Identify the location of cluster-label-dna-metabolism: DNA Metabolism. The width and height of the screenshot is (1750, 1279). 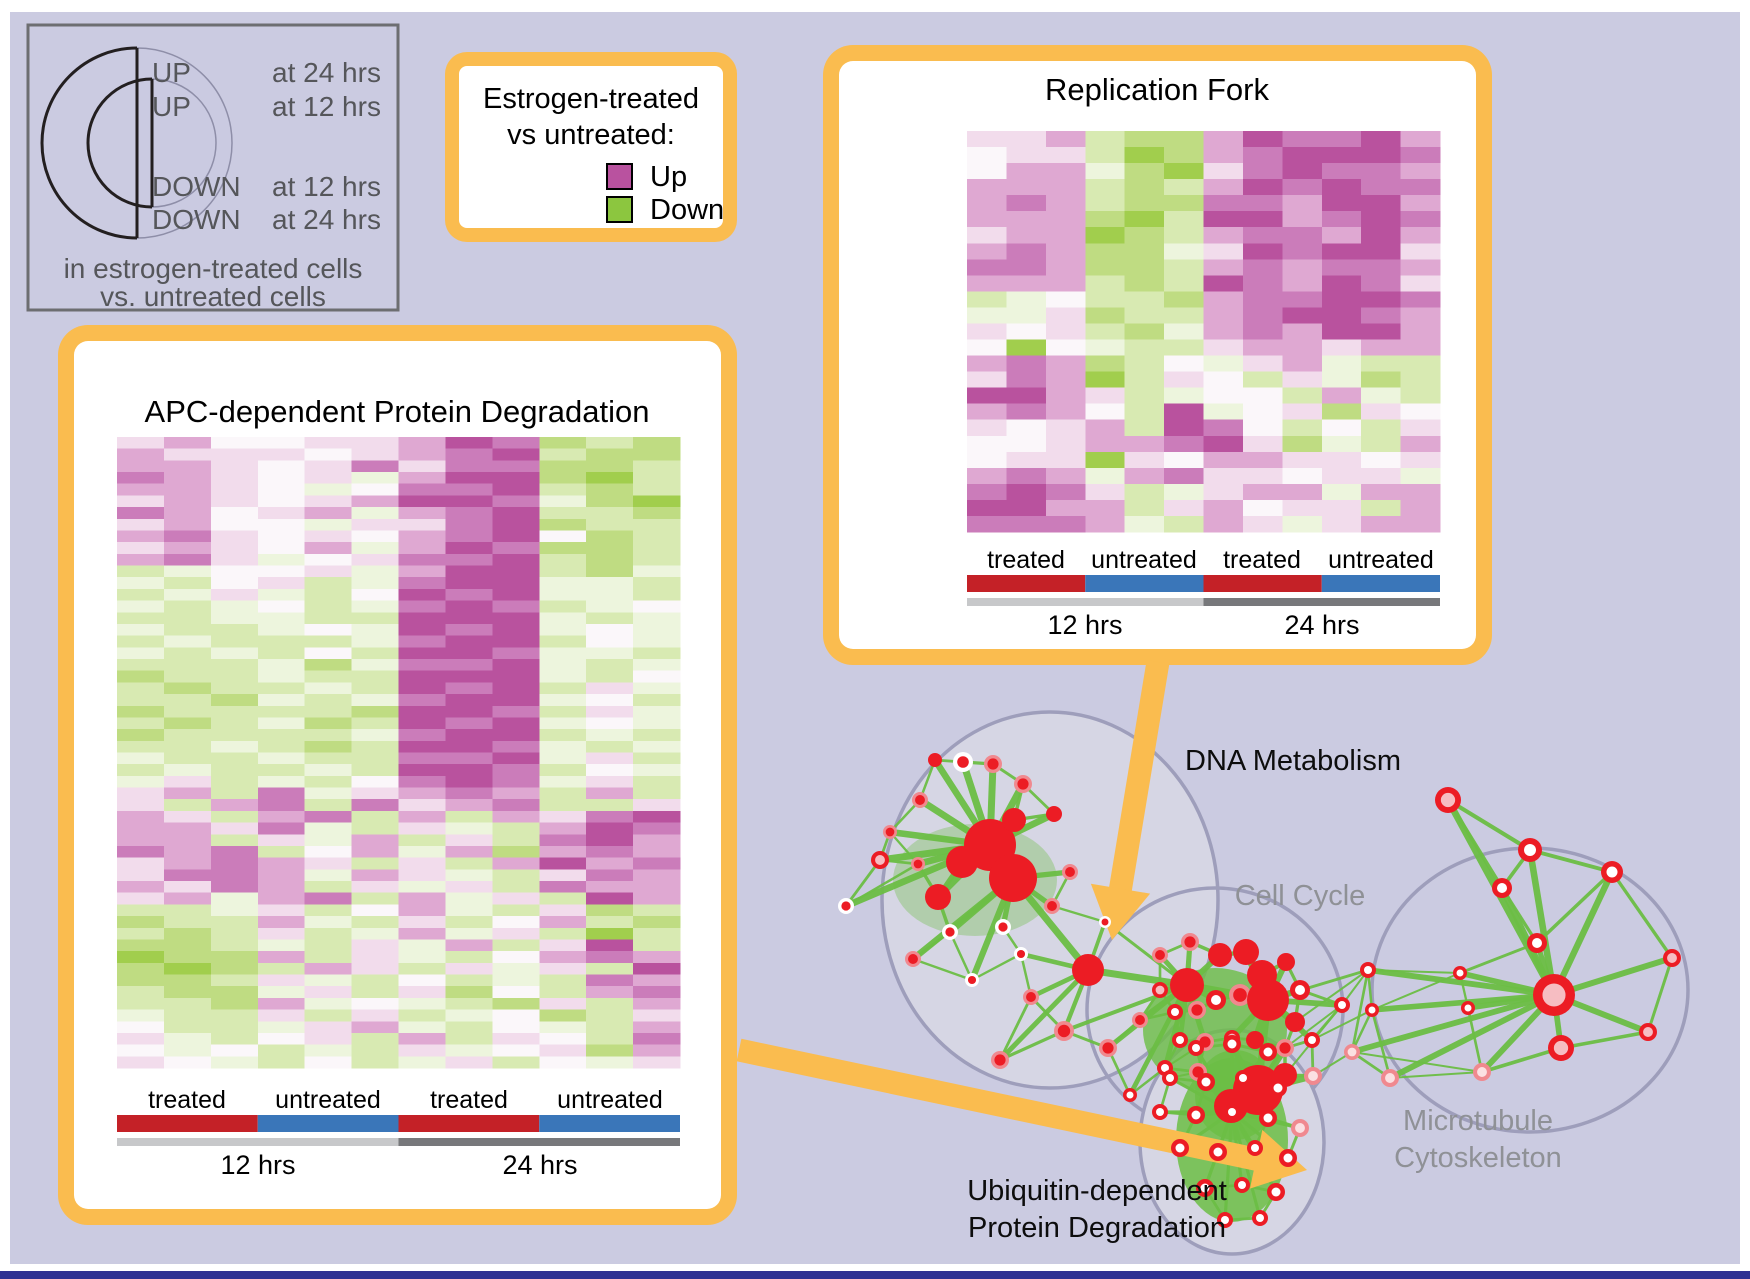
(1293, 761).